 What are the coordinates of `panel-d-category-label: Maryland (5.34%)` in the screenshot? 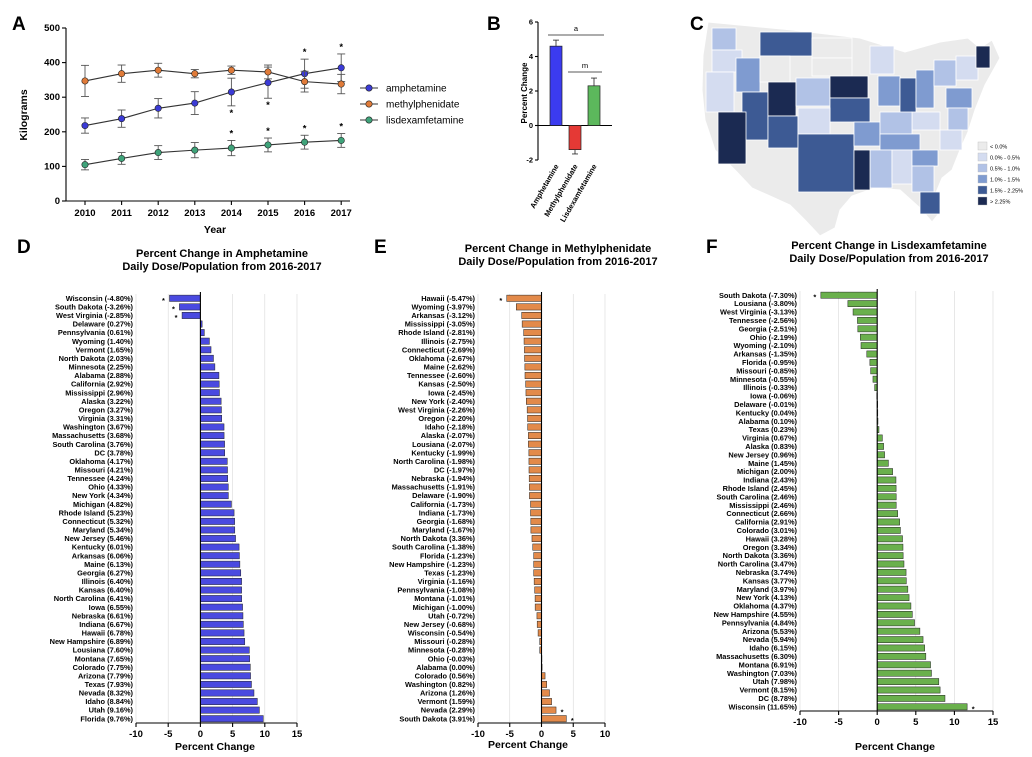 It's located at (103, 530).